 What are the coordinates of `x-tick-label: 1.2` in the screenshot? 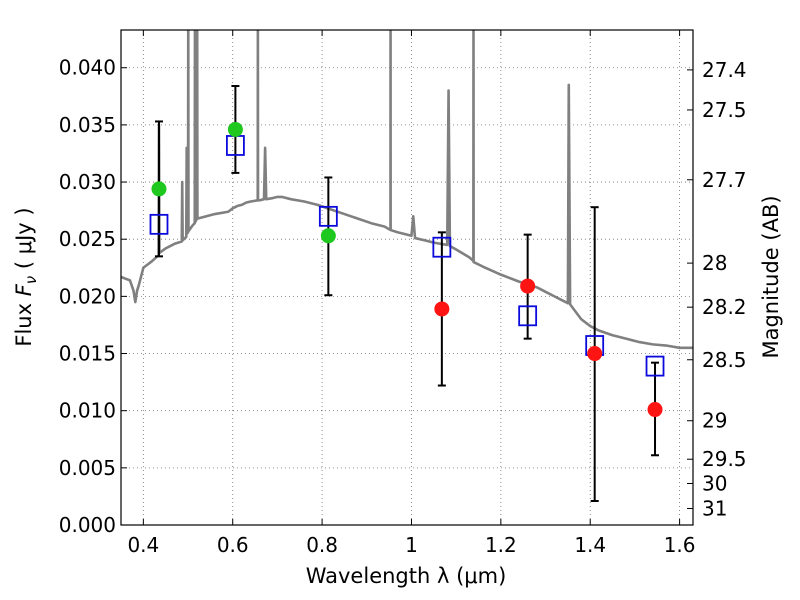 It's located at (501, 545).